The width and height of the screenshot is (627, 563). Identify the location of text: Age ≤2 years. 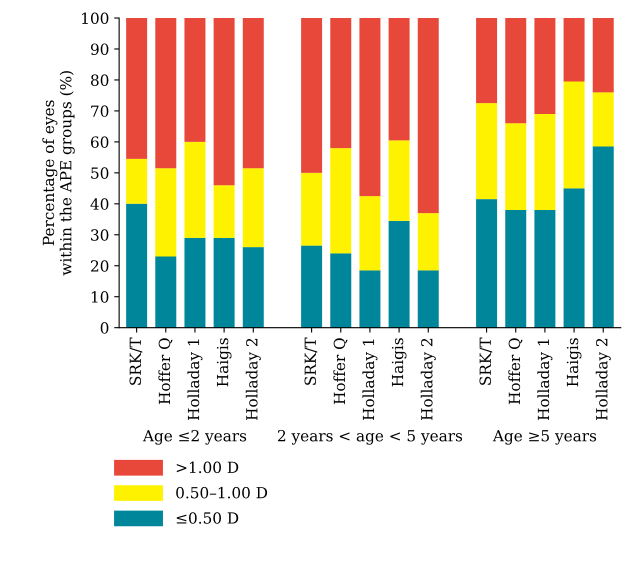
(194, 437).